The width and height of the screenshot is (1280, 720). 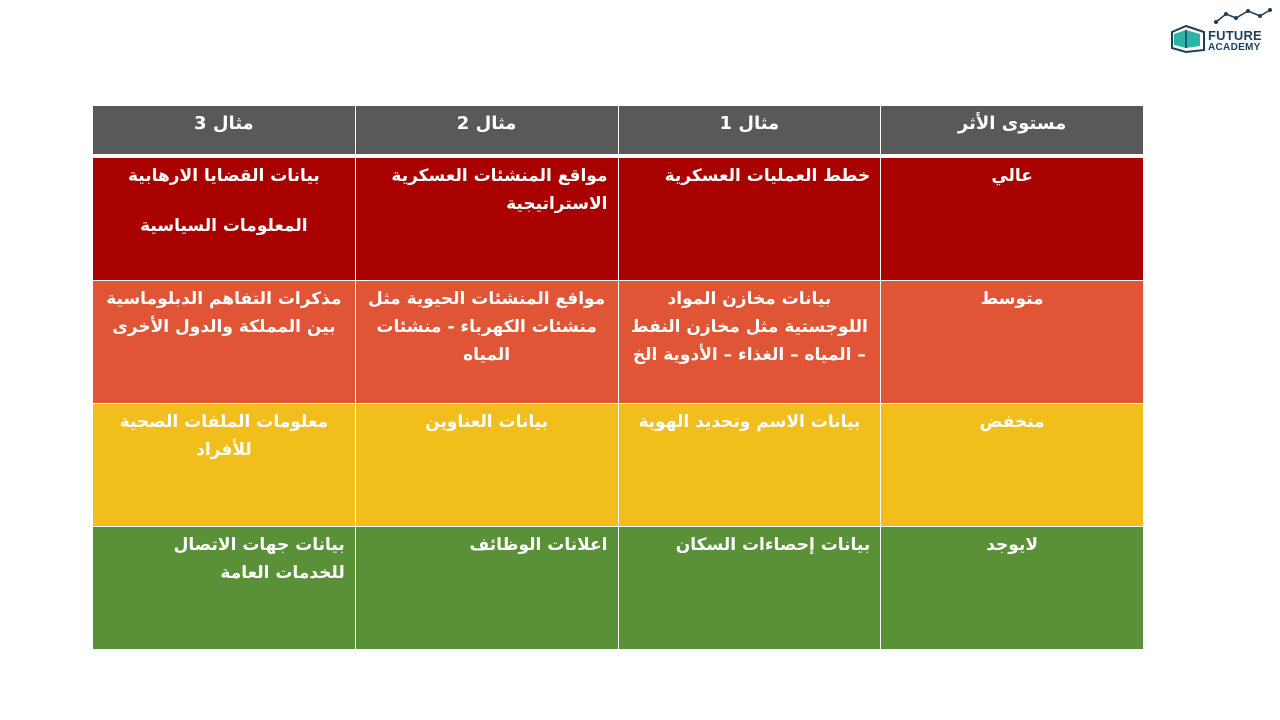 I want to click on level-medium: متوسط, so click(x=1012, y=342).